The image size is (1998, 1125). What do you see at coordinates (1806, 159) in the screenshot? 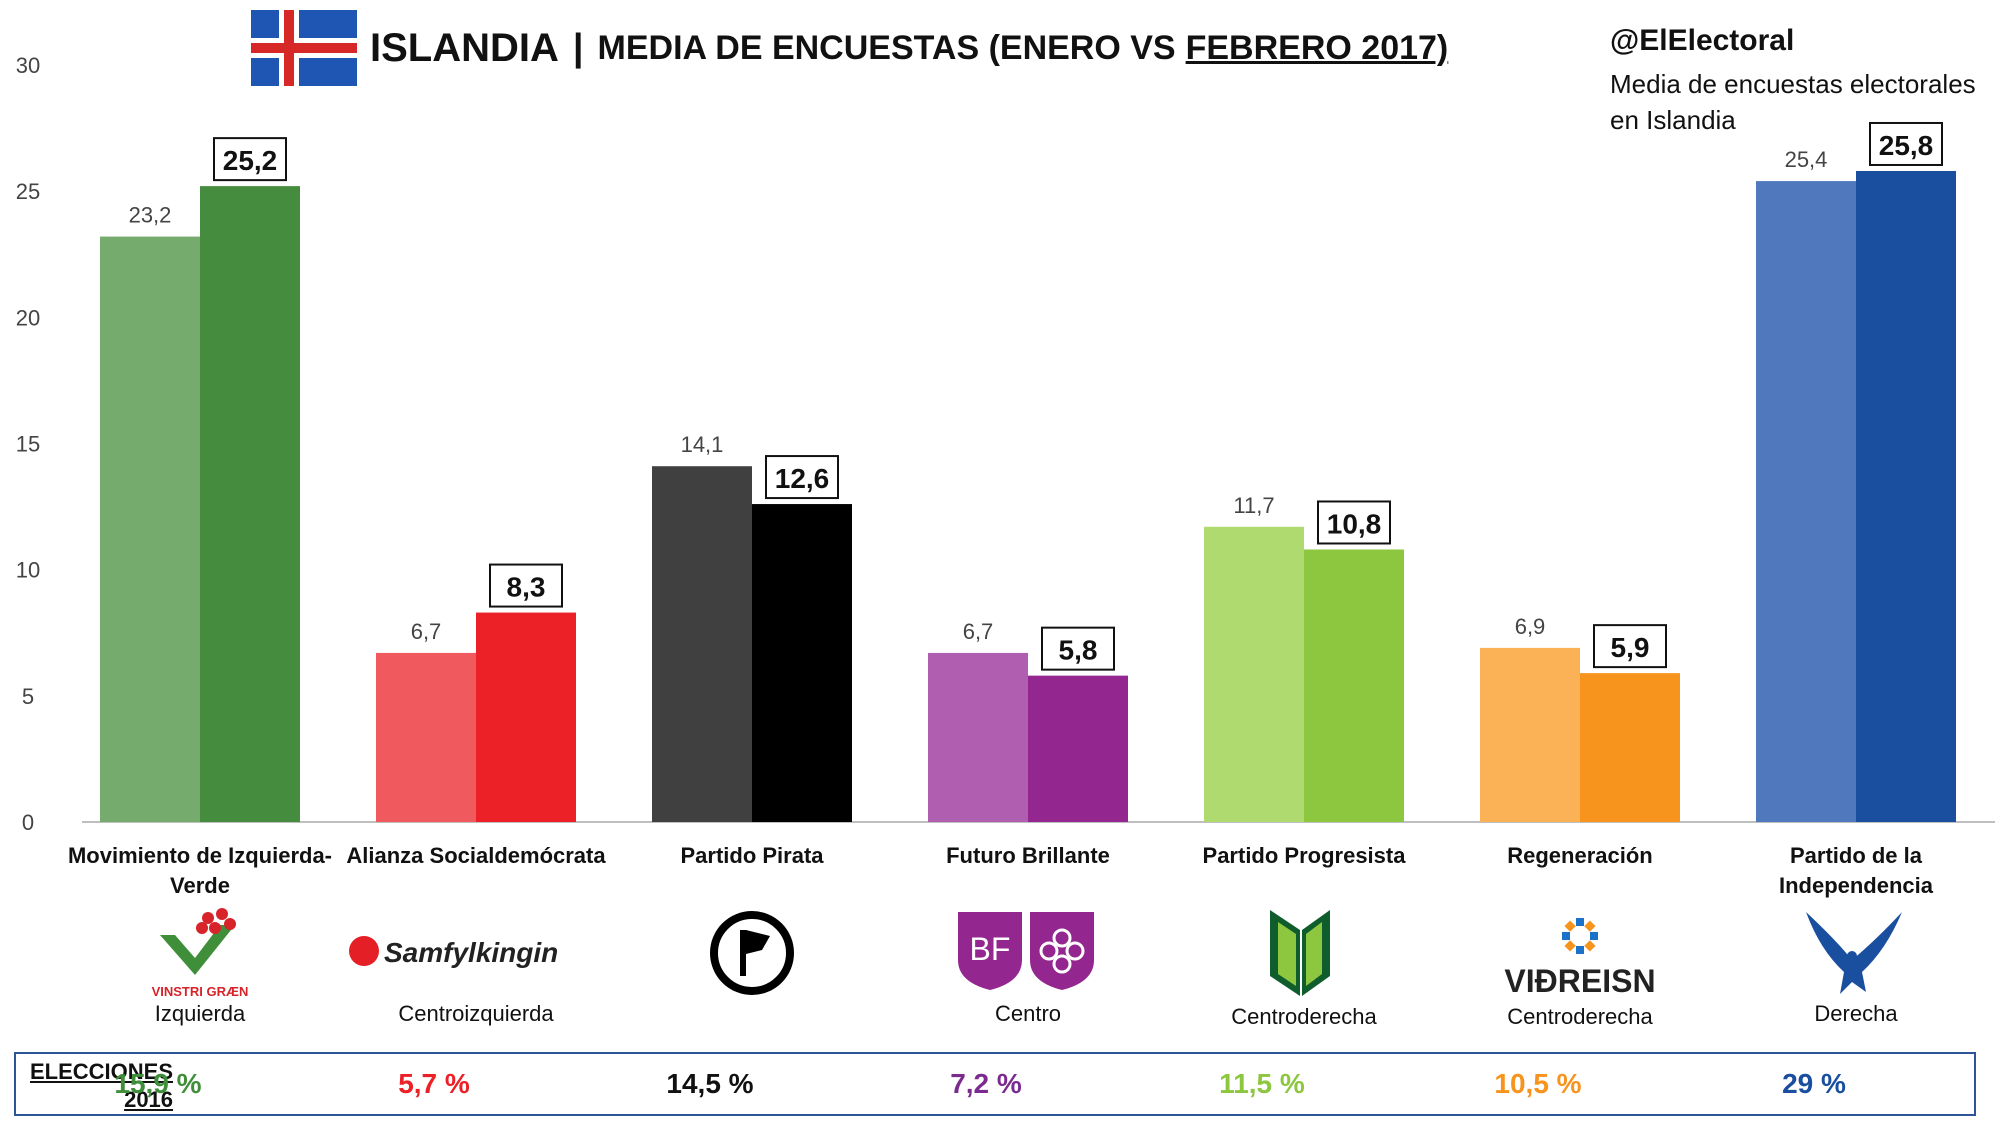
I see `data-label-enero: 25,4` at bounding box center [1806, 159].